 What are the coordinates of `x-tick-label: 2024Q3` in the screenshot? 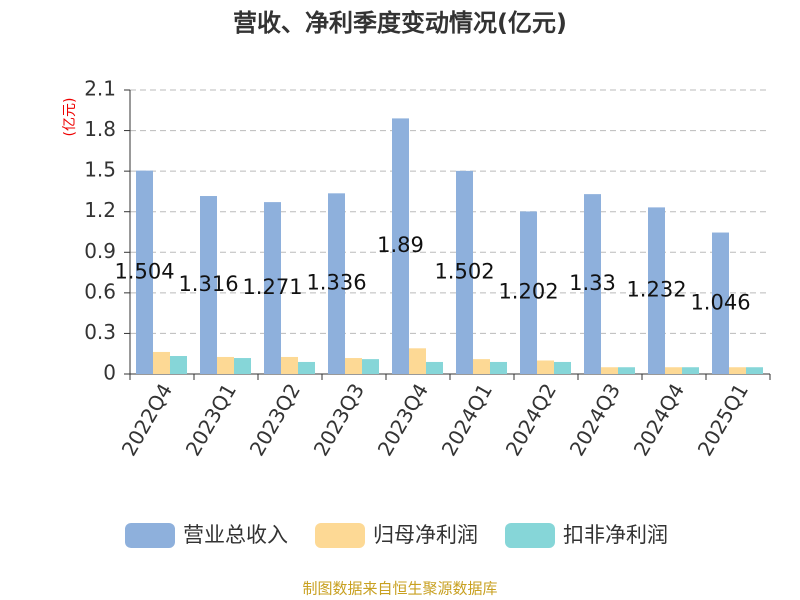 It's located at (595, 419).